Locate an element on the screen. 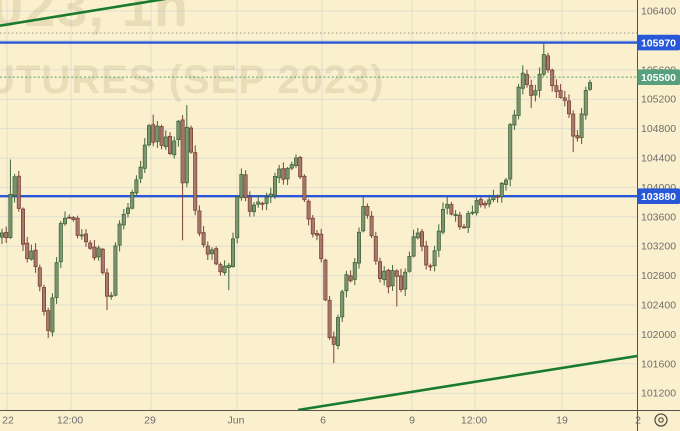 The height and width of the screenshot is (431, 680). line-price-label-text: 105970 is located at coordinates (658, 43).